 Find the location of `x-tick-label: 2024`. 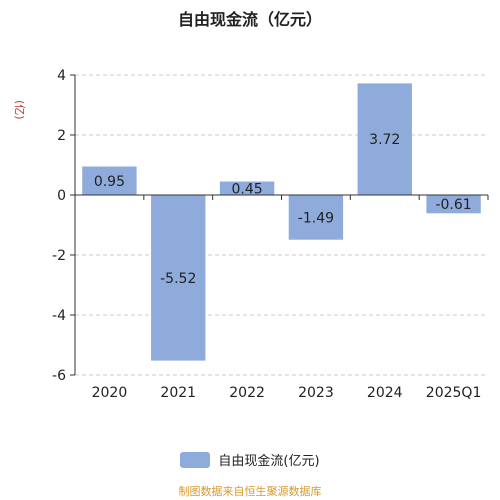

x-tick-label: 2024 is located at coordinates (385, 393).